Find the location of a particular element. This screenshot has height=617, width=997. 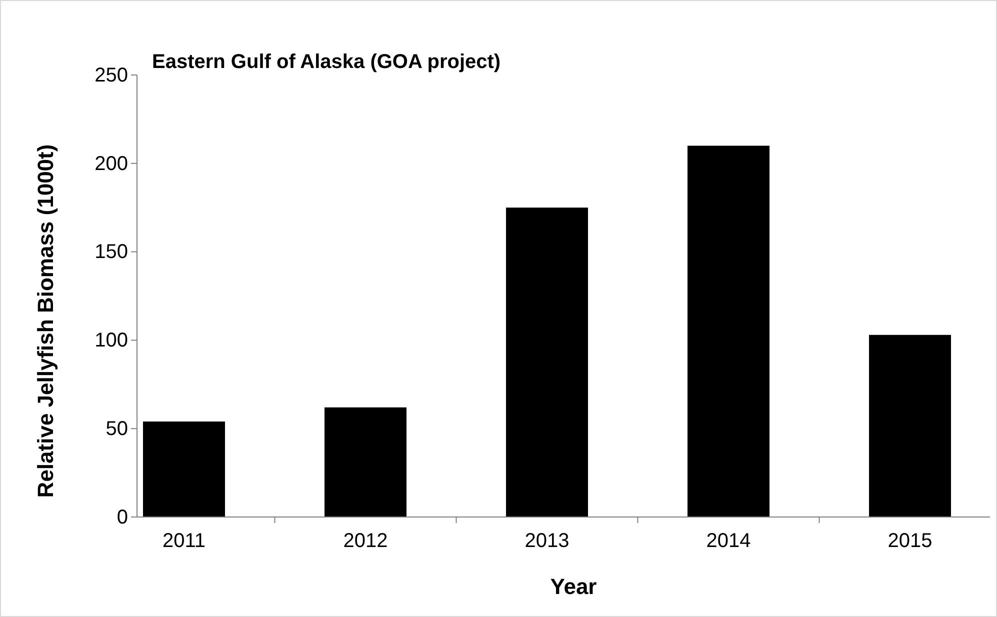

y-tick-label: 100 is located at coordinates (111, 341).